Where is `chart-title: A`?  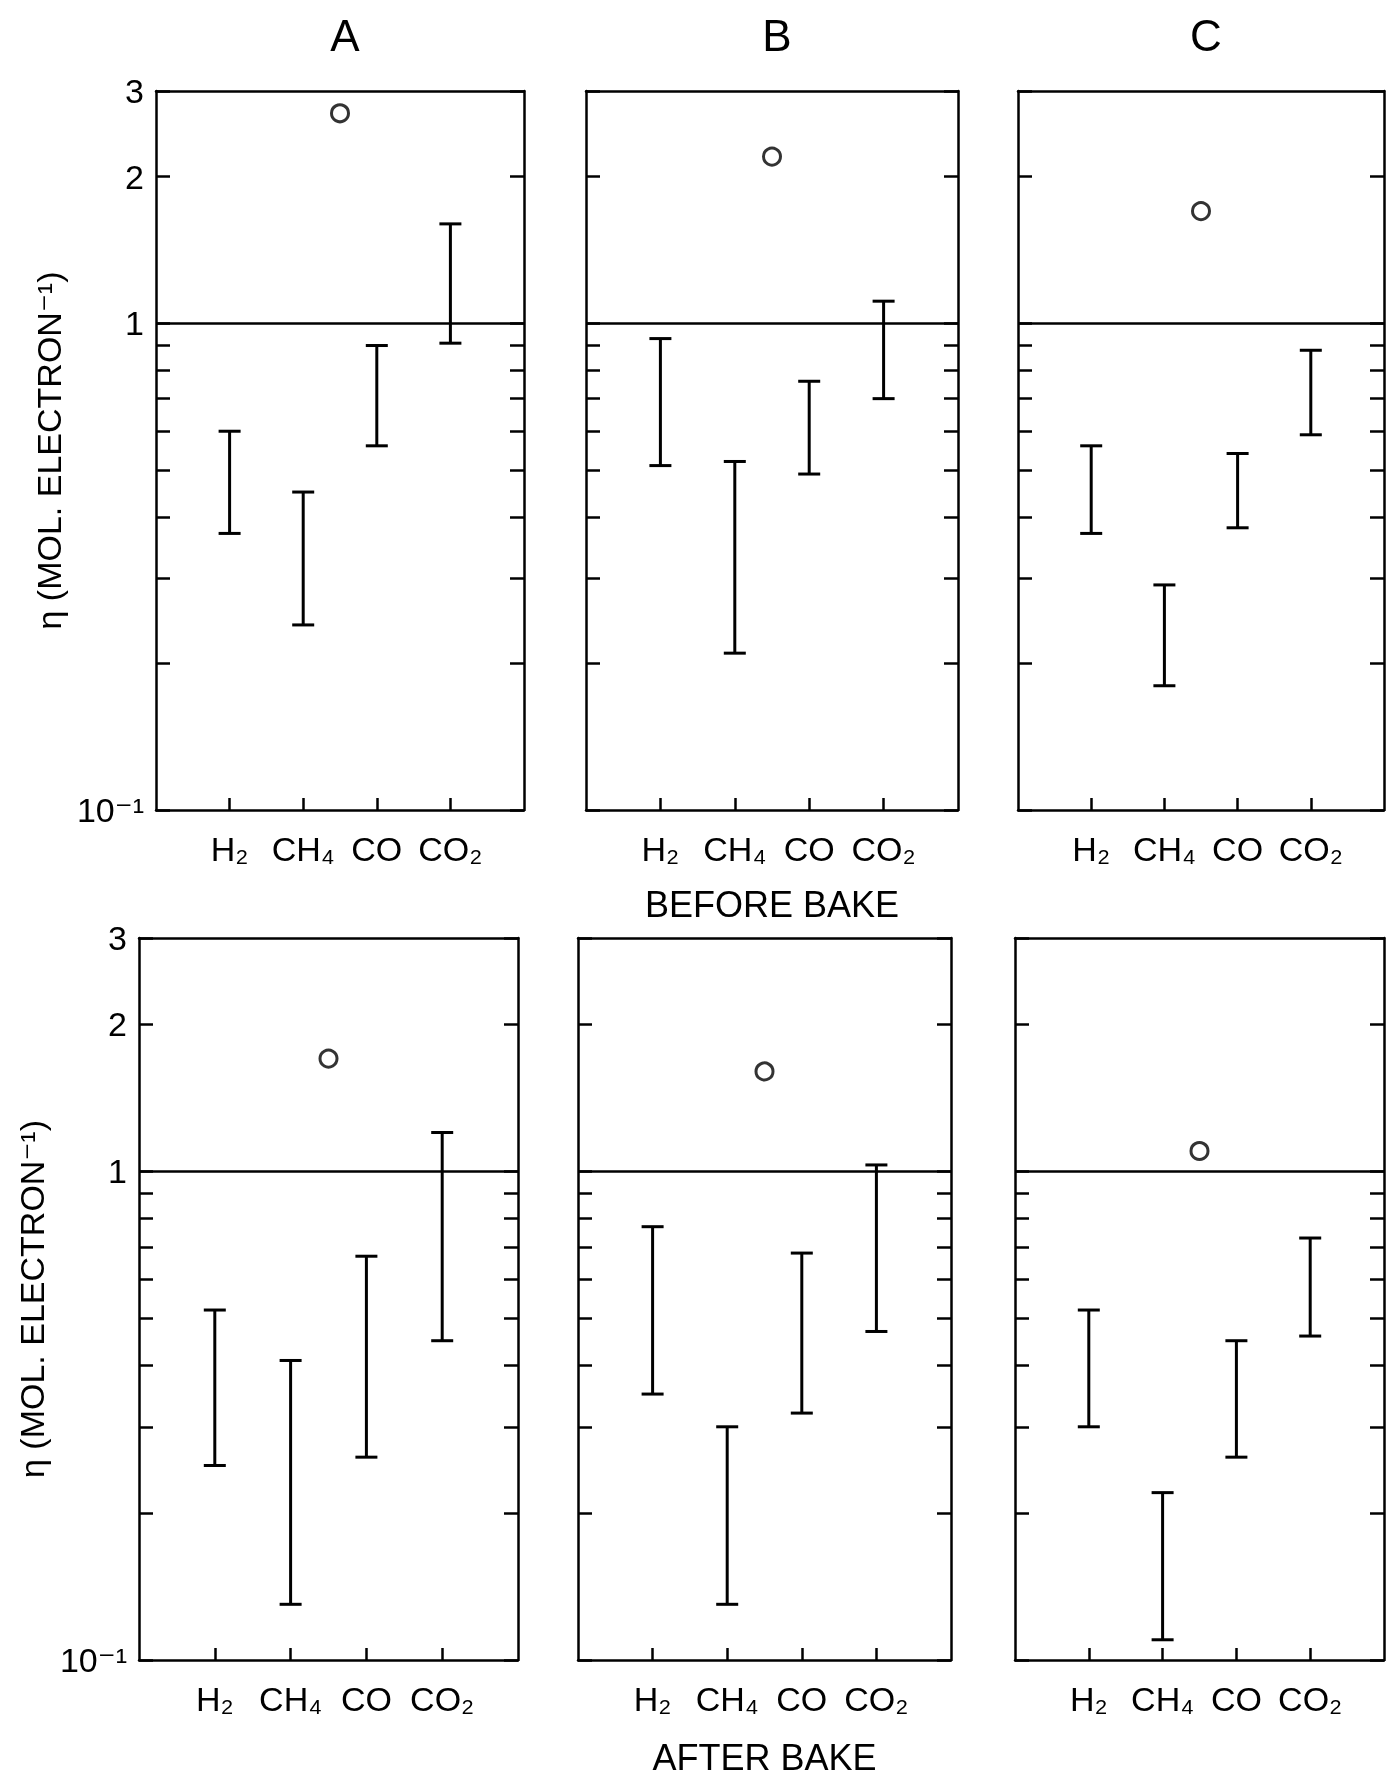
chart-title: A is located at coordinates (345, 35).